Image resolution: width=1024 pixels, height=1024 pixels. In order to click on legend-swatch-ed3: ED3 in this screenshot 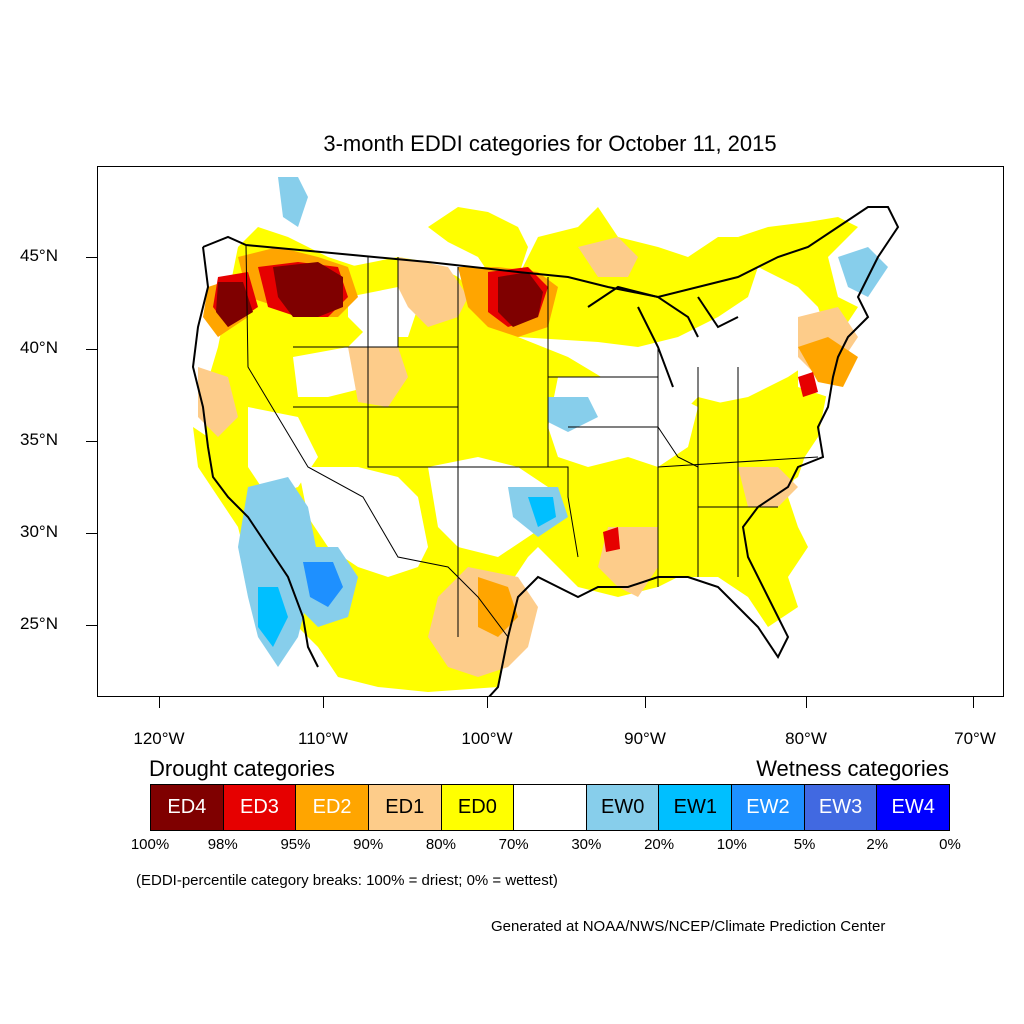, I will do `click(260, 807)`.